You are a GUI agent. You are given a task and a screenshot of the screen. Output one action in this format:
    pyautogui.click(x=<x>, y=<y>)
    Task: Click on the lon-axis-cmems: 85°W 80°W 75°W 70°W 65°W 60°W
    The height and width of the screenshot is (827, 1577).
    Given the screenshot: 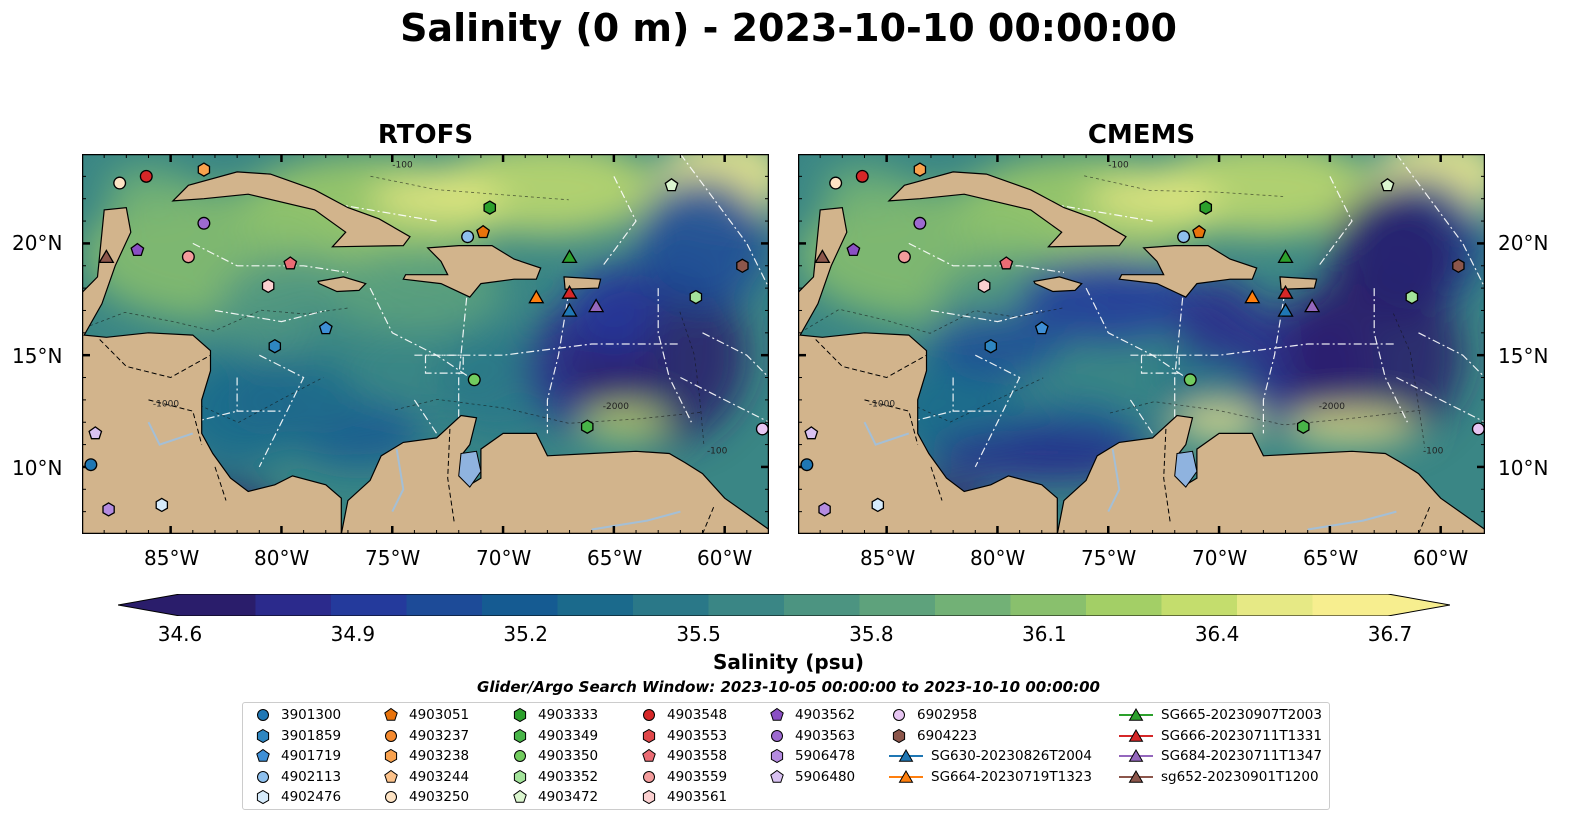 What is the action you would take?
    pyautogui.click(x=1141, y=559)
    